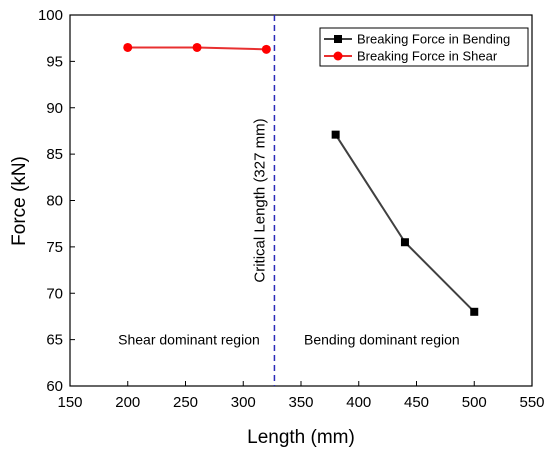  I want to click on y-axis-title: Force (kN), so click(19, 201).